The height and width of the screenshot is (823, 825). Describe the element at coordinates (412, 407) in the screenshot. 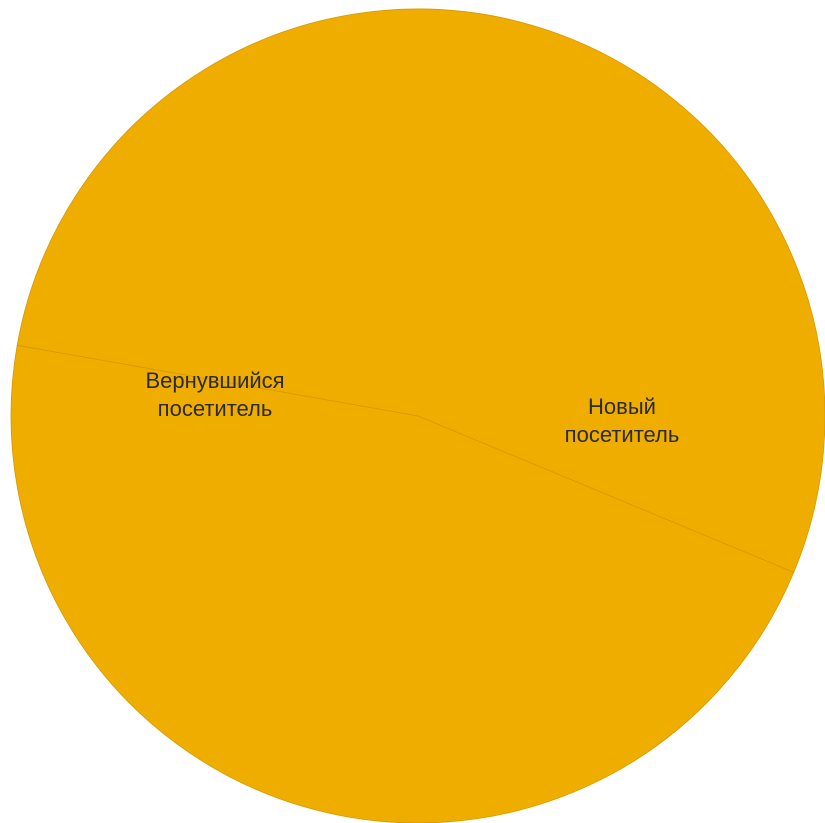

I see `pie-labels: Вернувшийся посетитель Новый посетитель` at that location.